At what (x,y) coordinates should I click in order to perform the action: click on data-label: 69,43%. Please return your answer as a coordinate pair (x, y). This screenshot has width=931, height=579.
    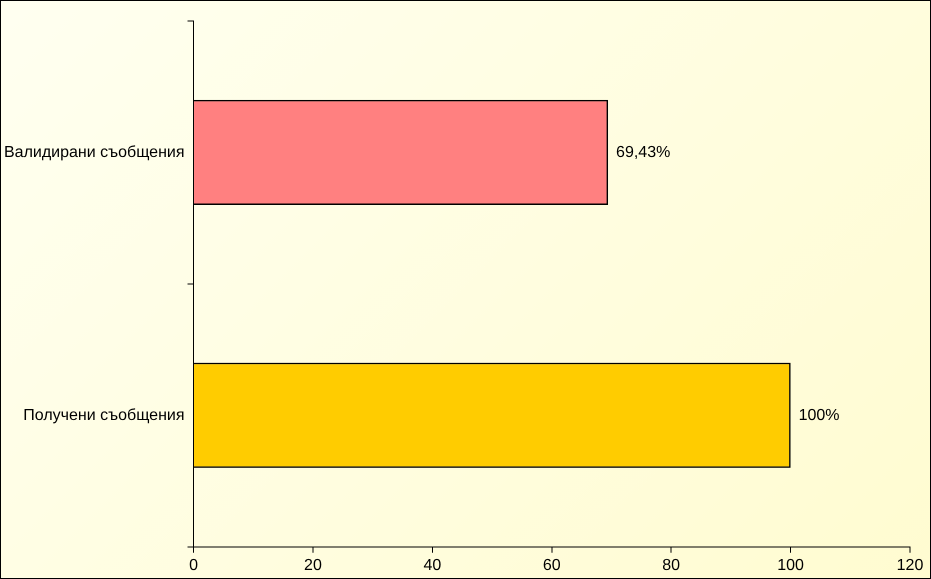
    Looking at the image, I should click on (643, 152).